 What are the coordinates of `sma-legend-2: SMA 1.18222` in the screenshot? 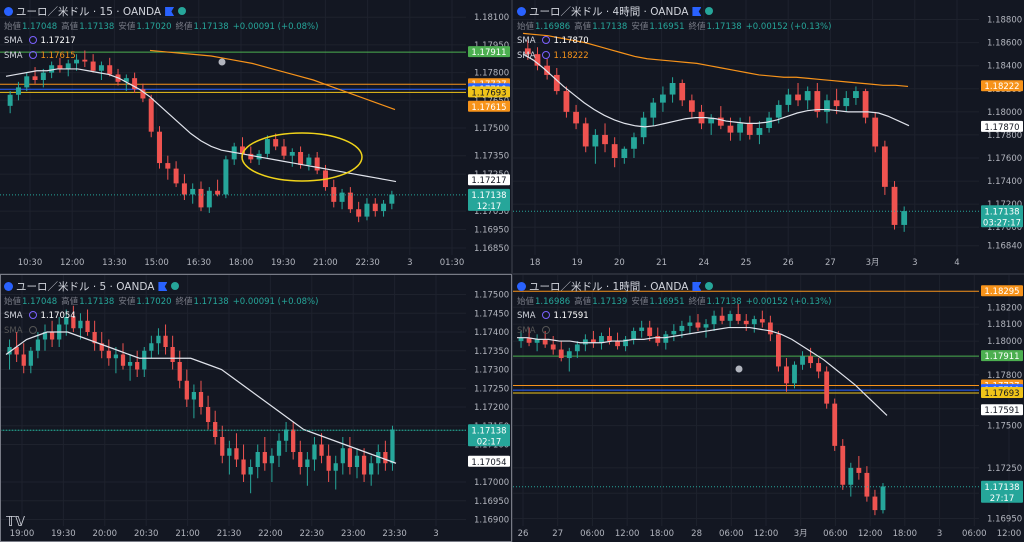 It's located at (553, 56).